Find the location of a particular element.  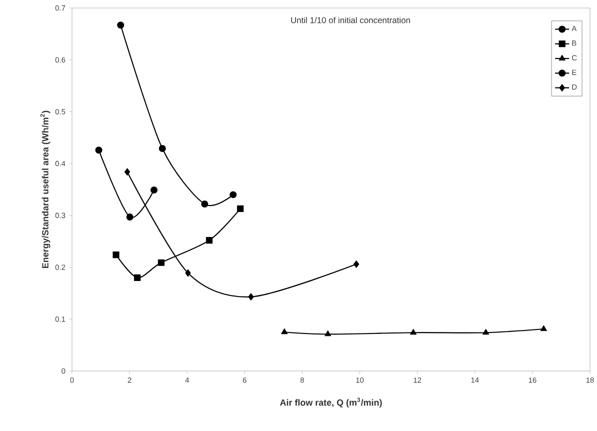

annotation: Until 1/10 of initial concentration is located at coordinates (350, 20).